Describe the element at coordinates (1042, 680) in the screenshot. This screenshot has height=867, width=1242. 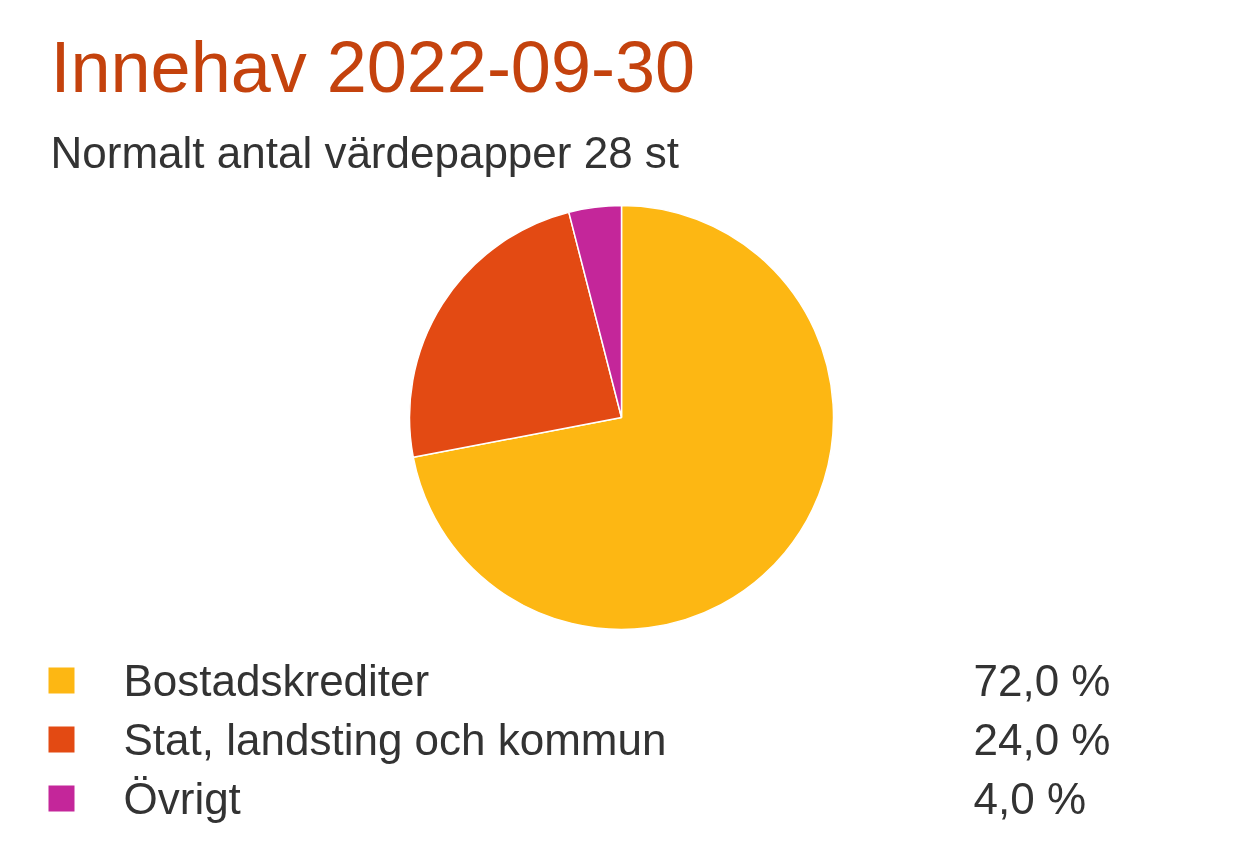
I see `data-label: 72,0 %` at that location.